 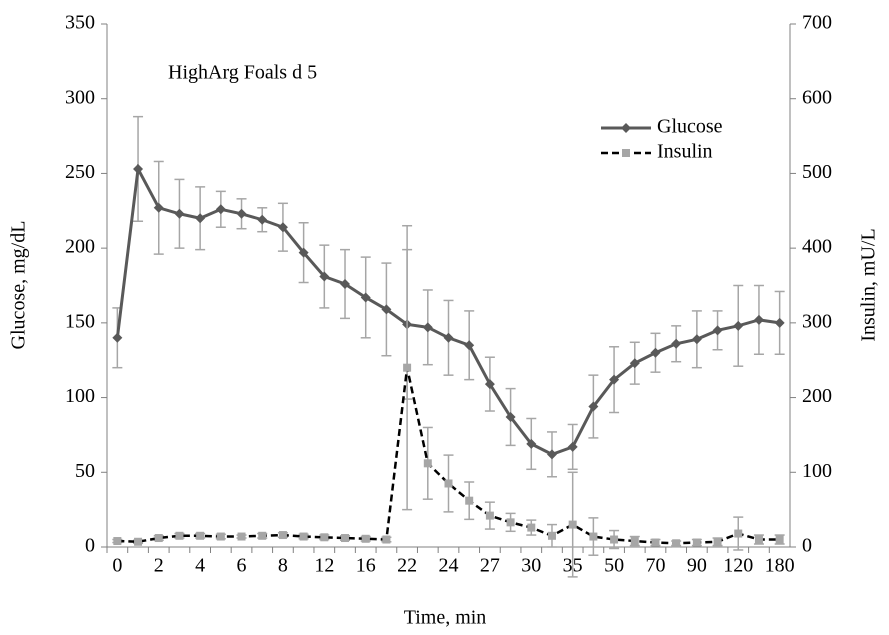 I want to click on x-tick-label: 16, so click(x=366, y=566).